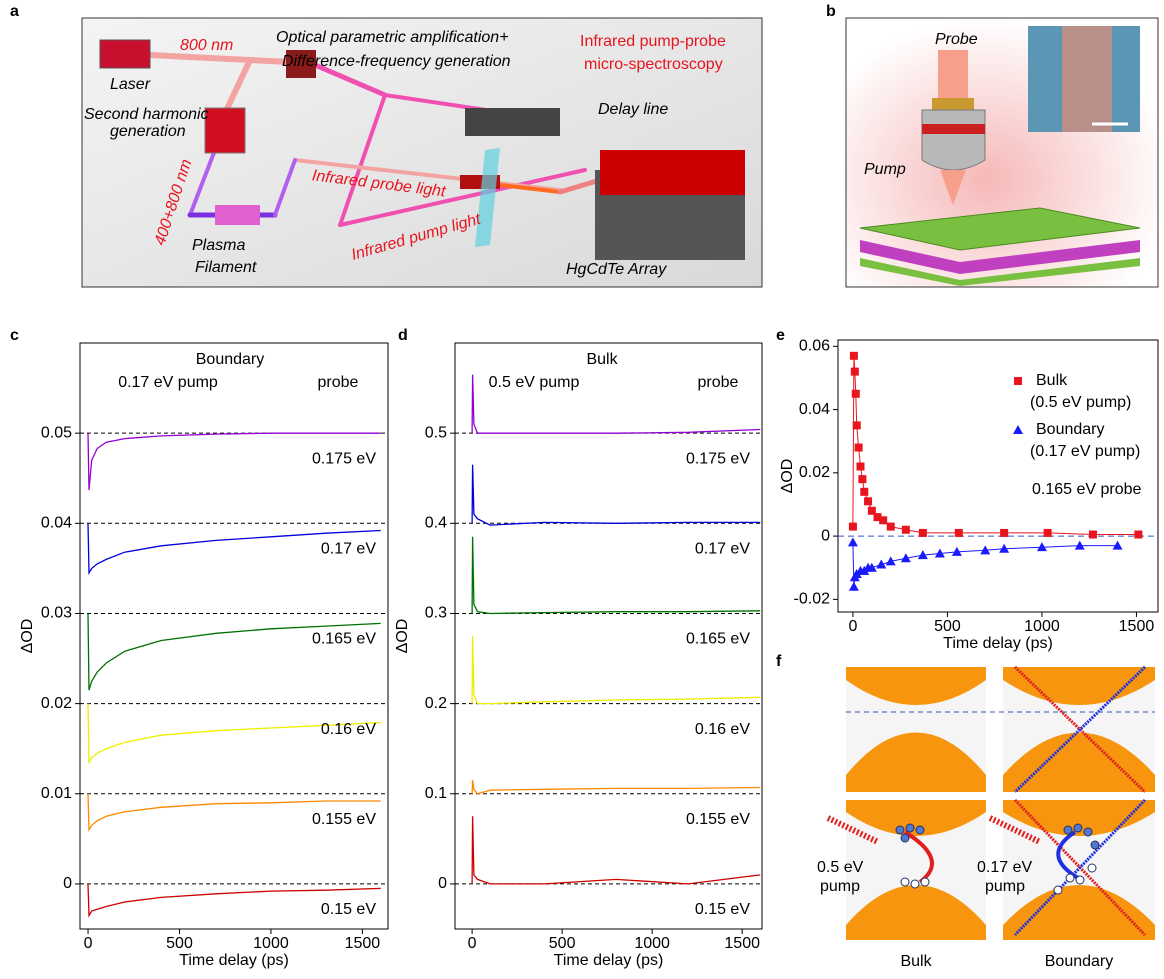 This screenshot has width=1164, height=979. Describe the element at coordinates (130, 84) in the screenshot. I see `label: Laser` at that location.